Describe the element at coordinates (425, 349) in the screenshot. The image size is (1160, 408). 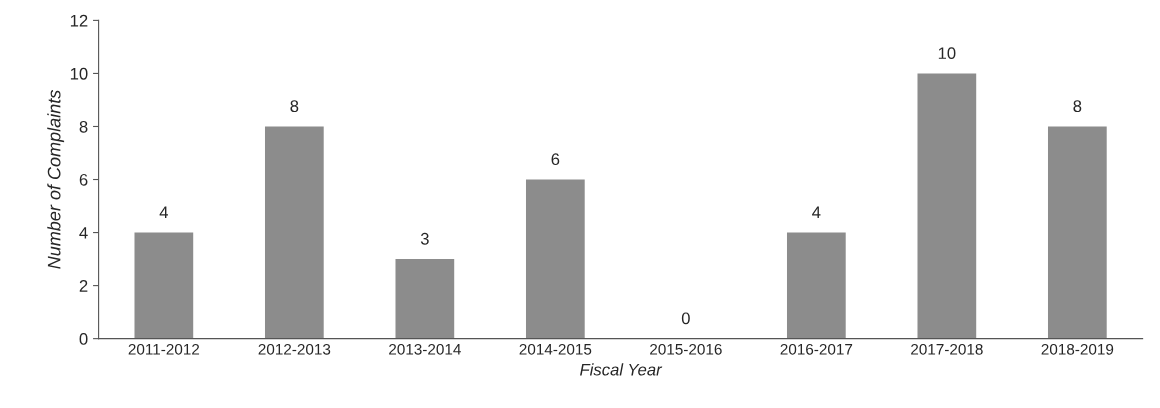
I see `x-tick-label: 2013-2014` at that location.